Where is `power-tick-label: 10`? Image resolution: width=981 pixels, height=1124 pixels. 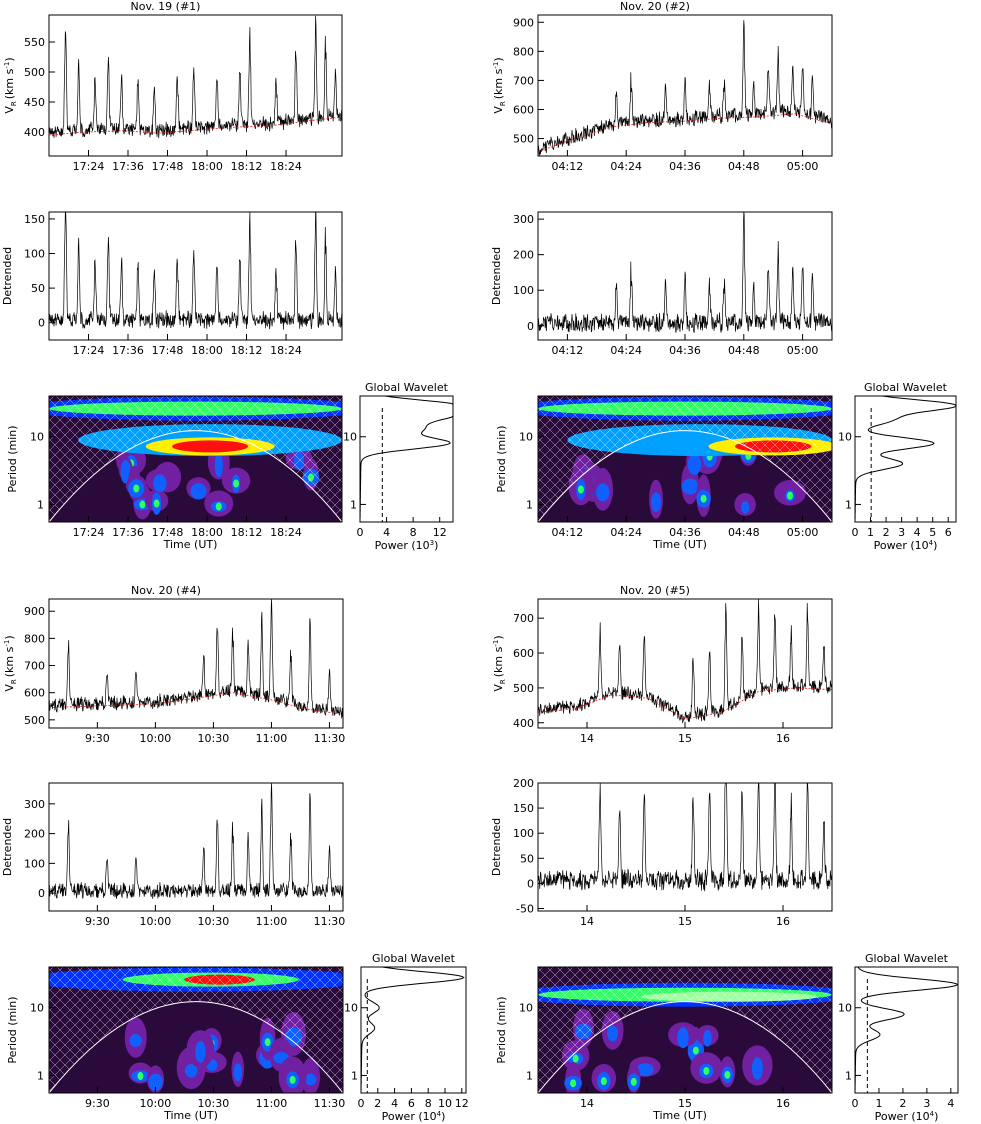 power-tick-label: 10 is located at coordinates (445, 1103).